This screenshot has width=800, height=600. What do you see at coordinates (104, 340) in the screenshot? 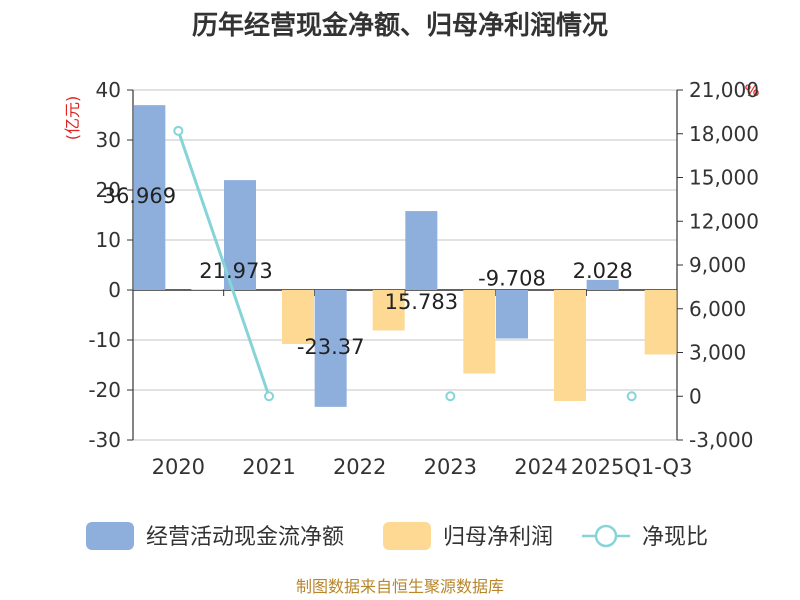
I see `left-tick-label: -10` at bounding box center [104, 340].